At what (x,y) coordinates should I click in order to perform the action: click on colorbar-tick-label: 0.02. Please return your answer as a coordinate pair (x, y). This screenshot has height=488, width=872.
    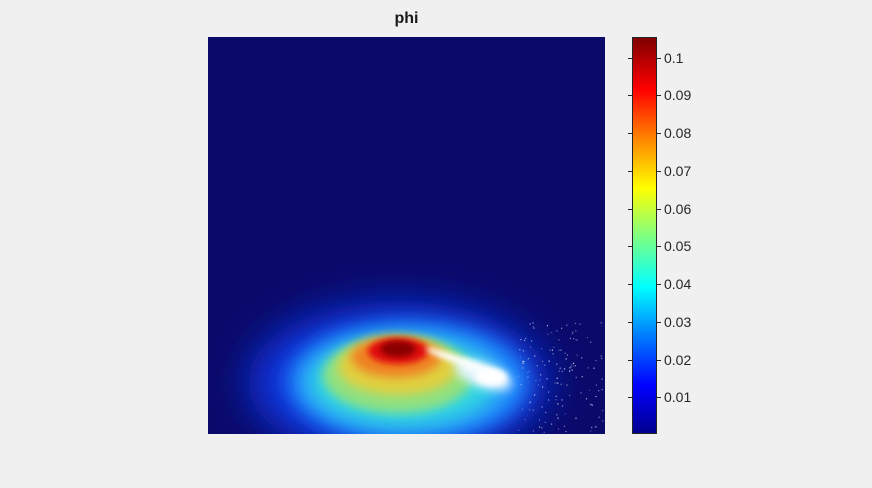
    Looking at the image, I should click on (678, 359).